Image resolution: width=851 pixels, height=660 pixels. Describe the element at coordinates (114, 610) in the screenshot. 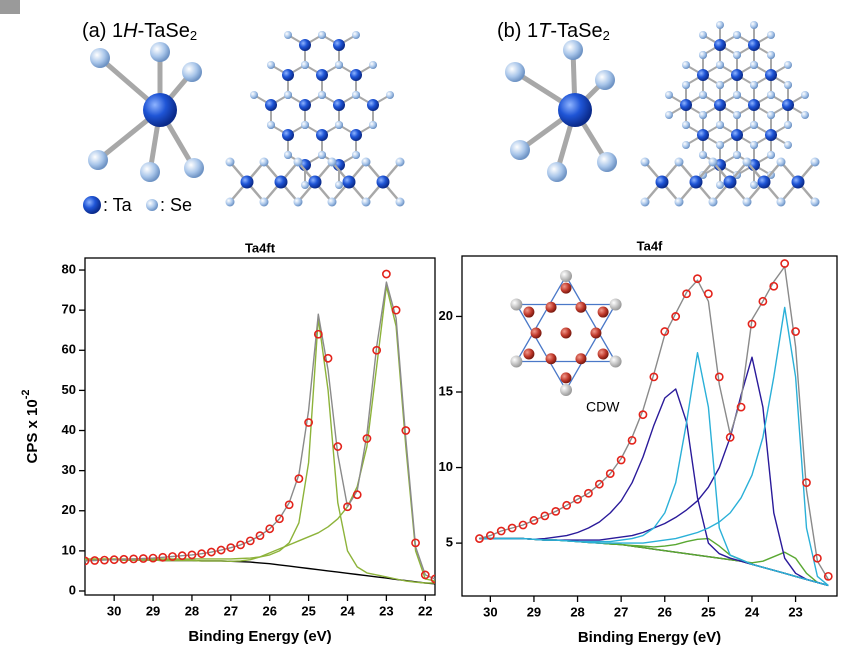

I see `x-tick-label: 30` at that location.